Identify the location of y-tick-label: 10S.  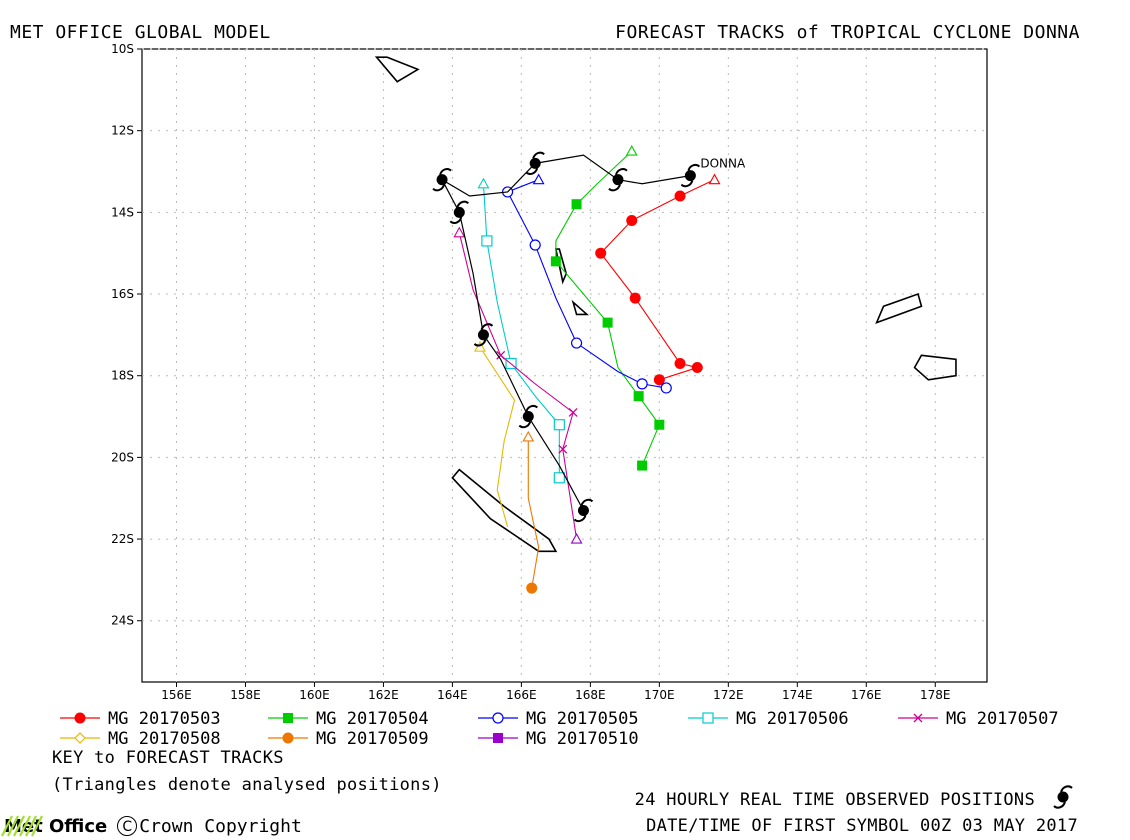
(122, 49).